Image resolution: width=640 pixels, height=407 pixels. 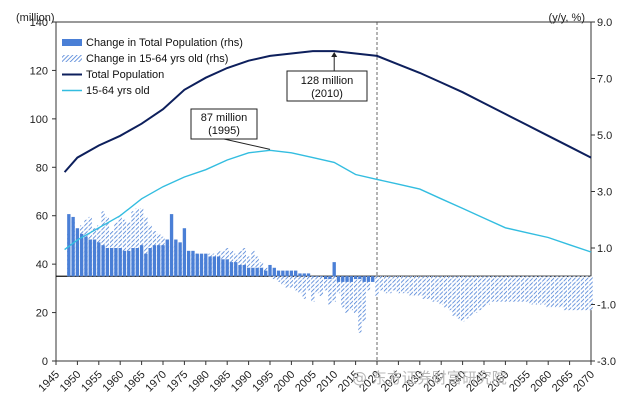 What do you see at coordinates (39, 23) in the screenshot?
I see `y-left-tick-label: 140` at bounding box center [39, 23].